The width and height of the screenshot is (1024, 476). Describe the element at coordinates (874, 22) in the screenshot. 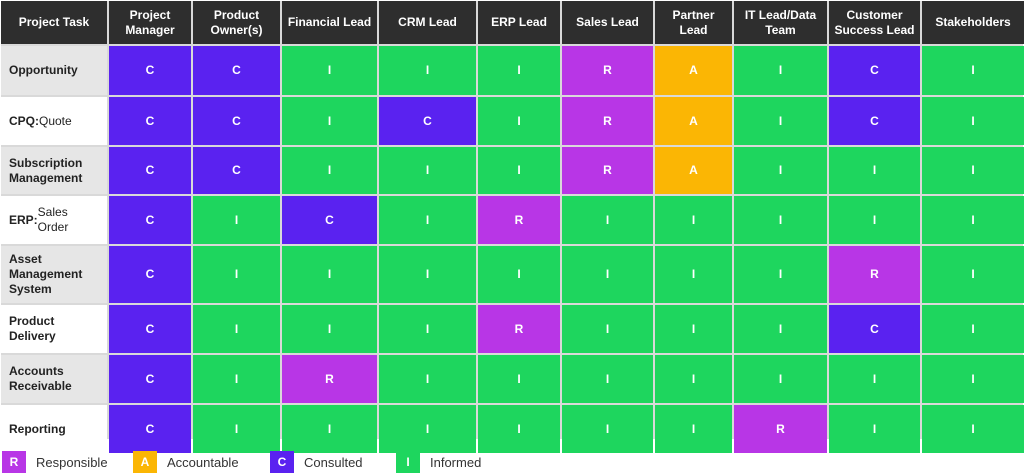

I see `header-role-customer-success-lead: Customer Success Lead` at that location.